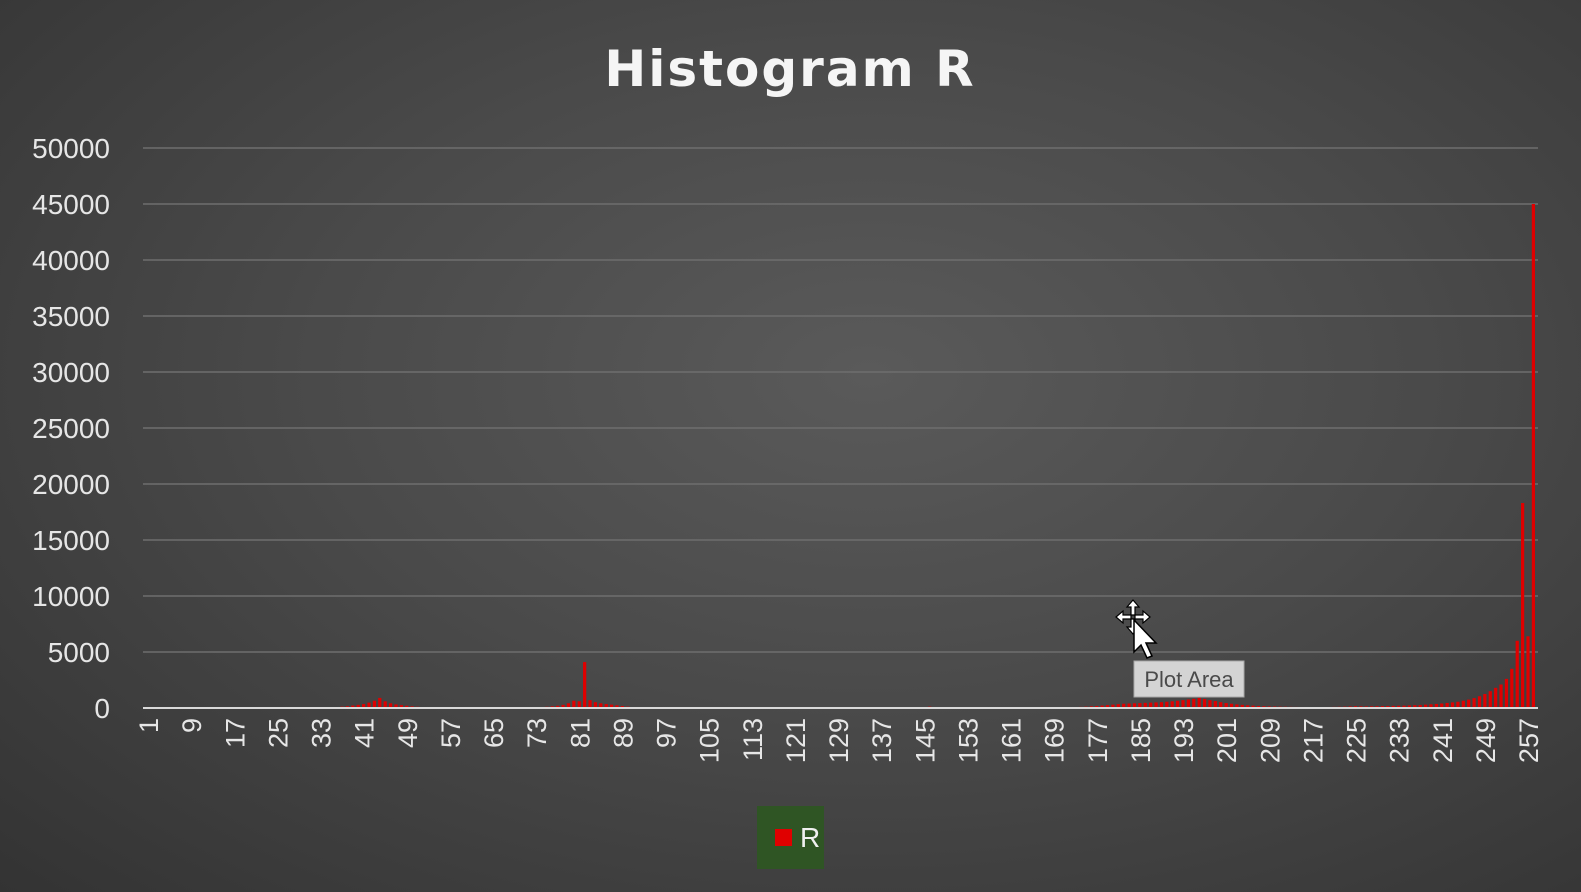  I want to click on x-tick-label: 9, so click(192, 725).